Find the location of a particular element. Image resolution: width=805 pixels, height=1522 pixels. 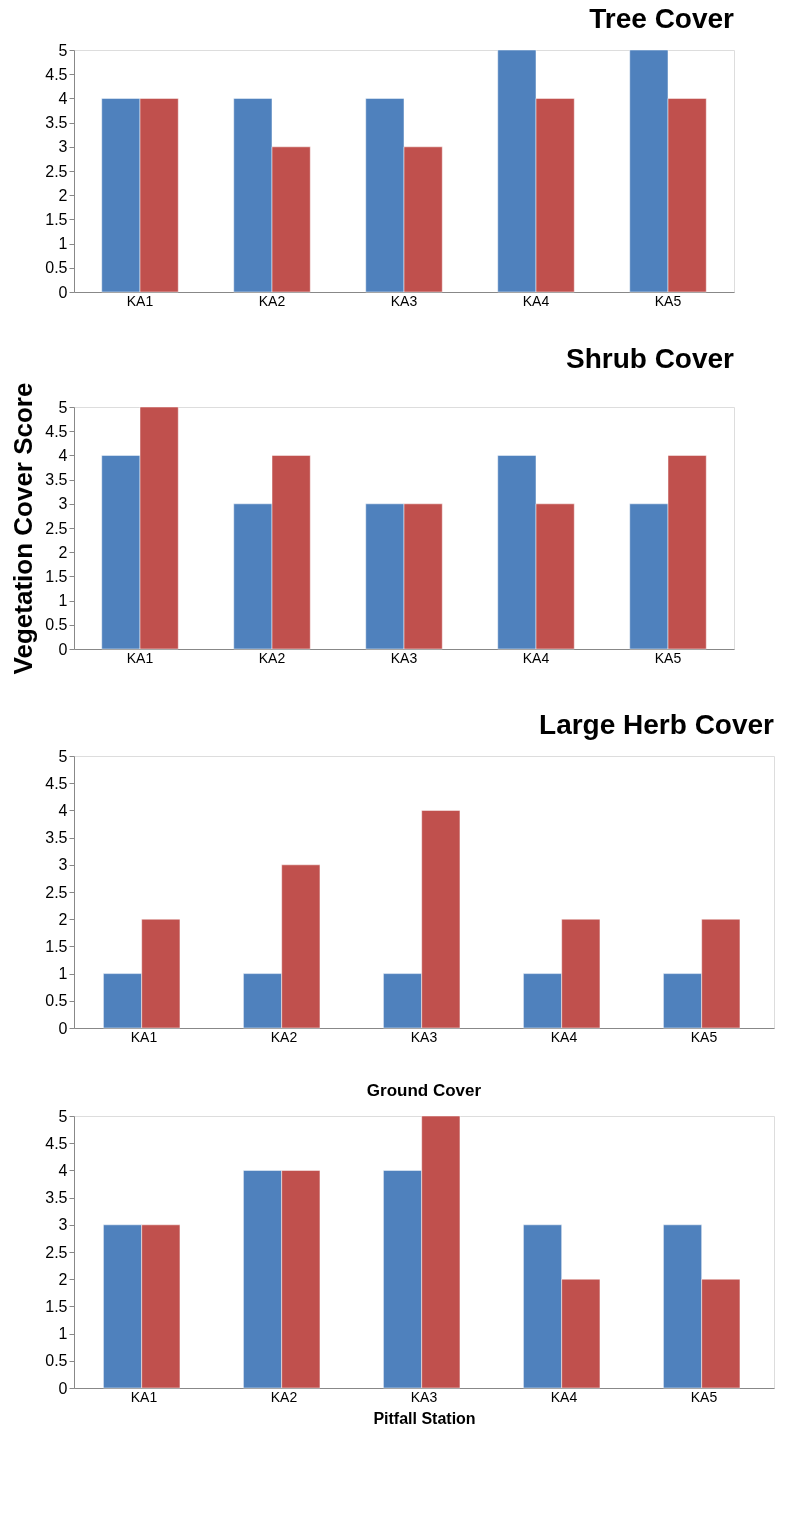

chart-title: Shrub Cover is located at coordinates (650, 359).